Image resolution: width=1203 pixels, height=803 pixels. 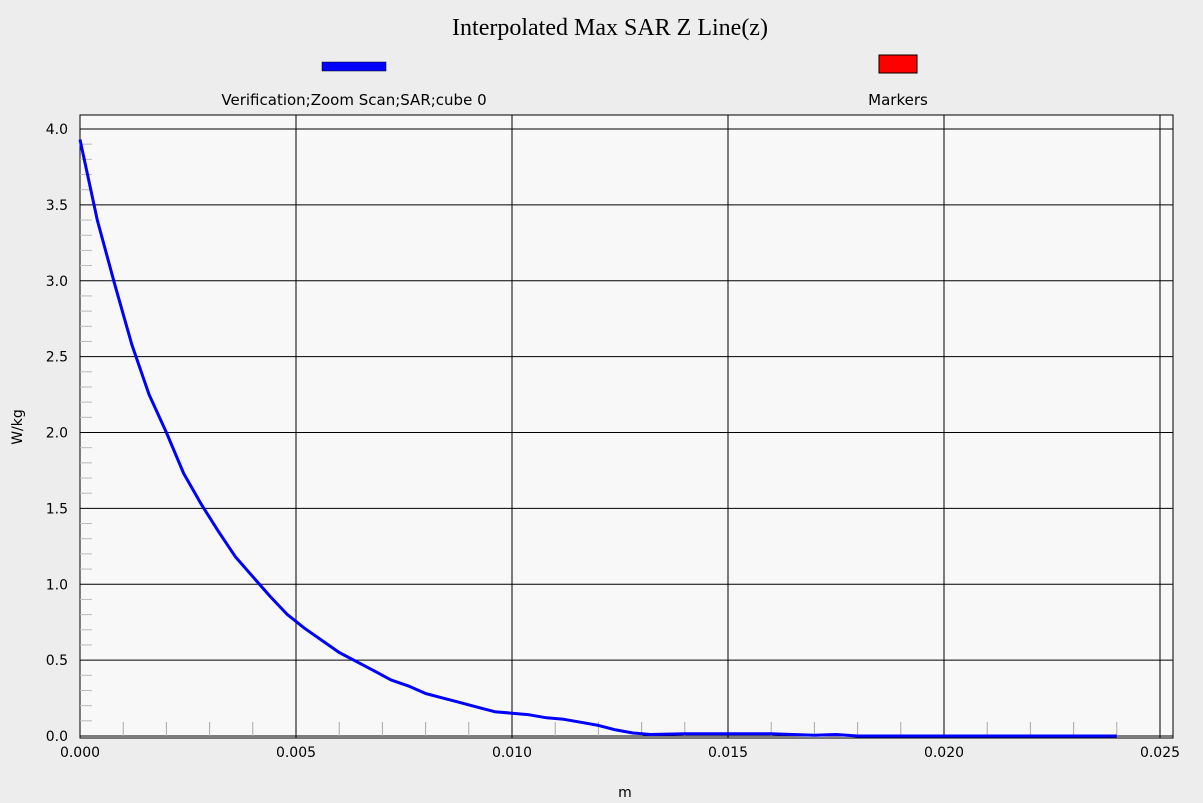 What do you see at coordinates (18, 427) in the screenshot?
I see `y-axis-label: W/kg` at bounding box center [18, 427].